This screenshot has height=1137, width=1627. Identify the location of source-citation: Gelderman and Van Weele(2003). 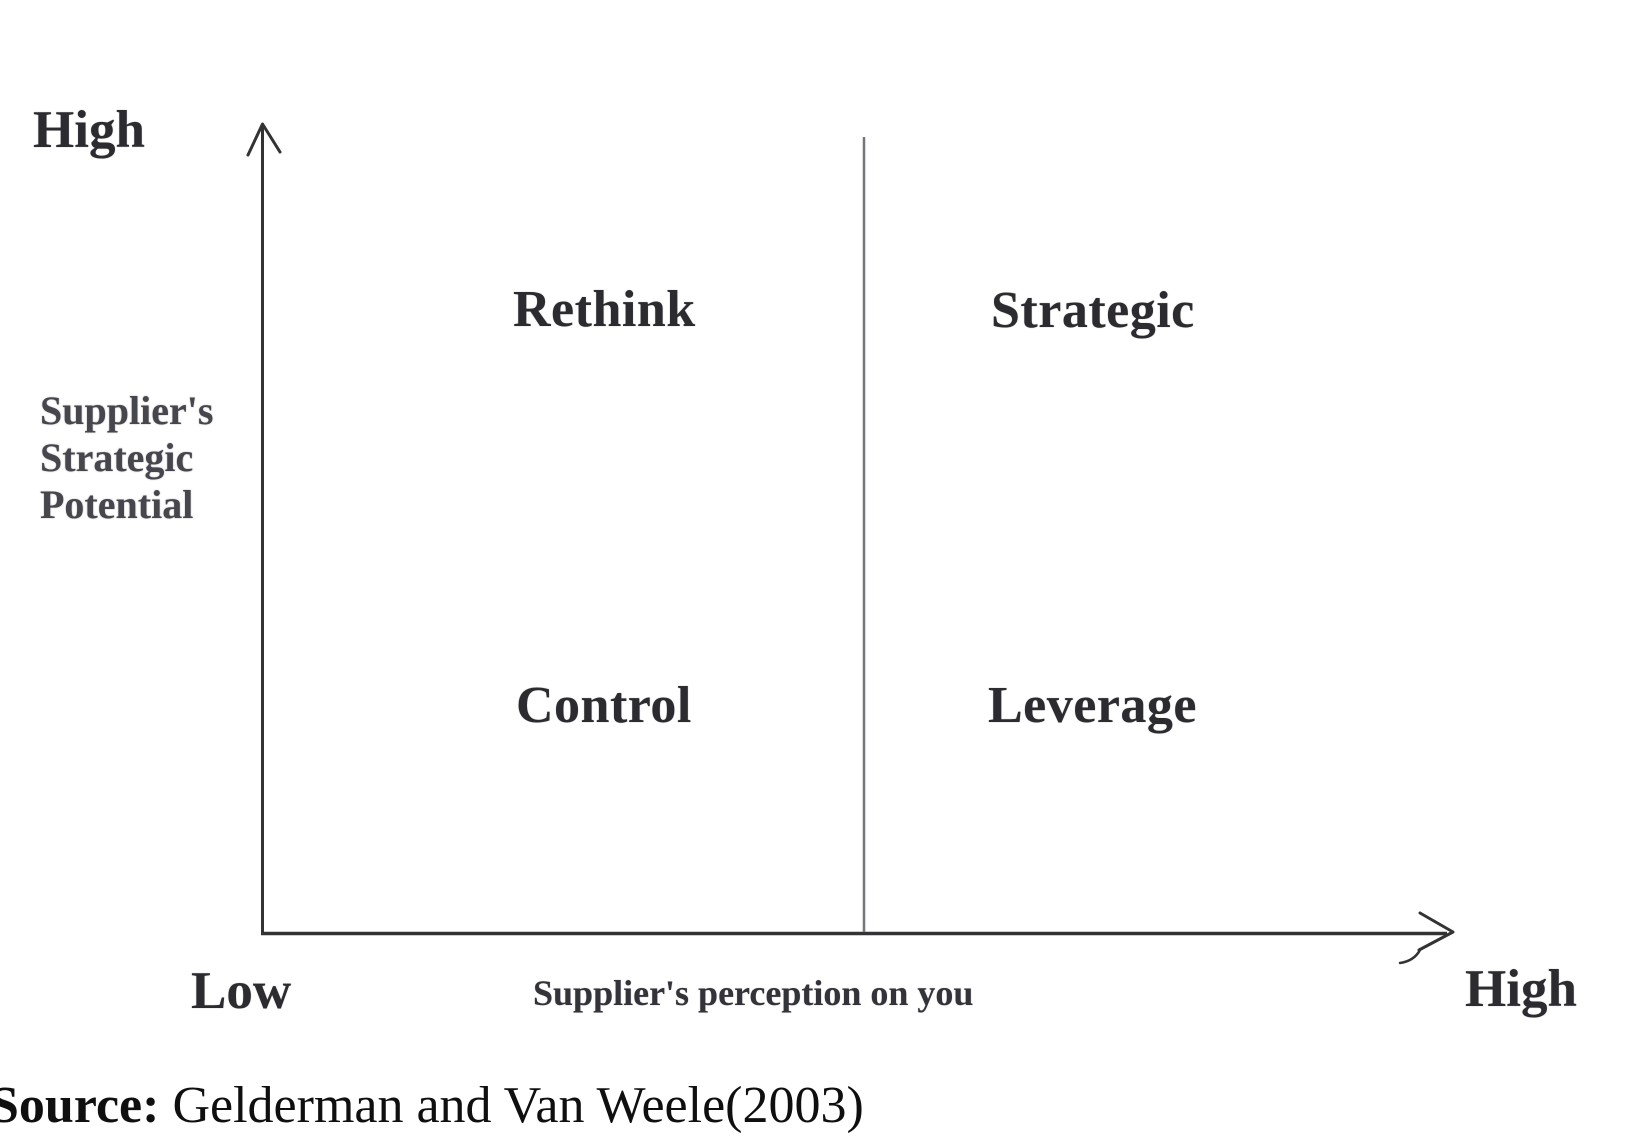
(511, 1105).